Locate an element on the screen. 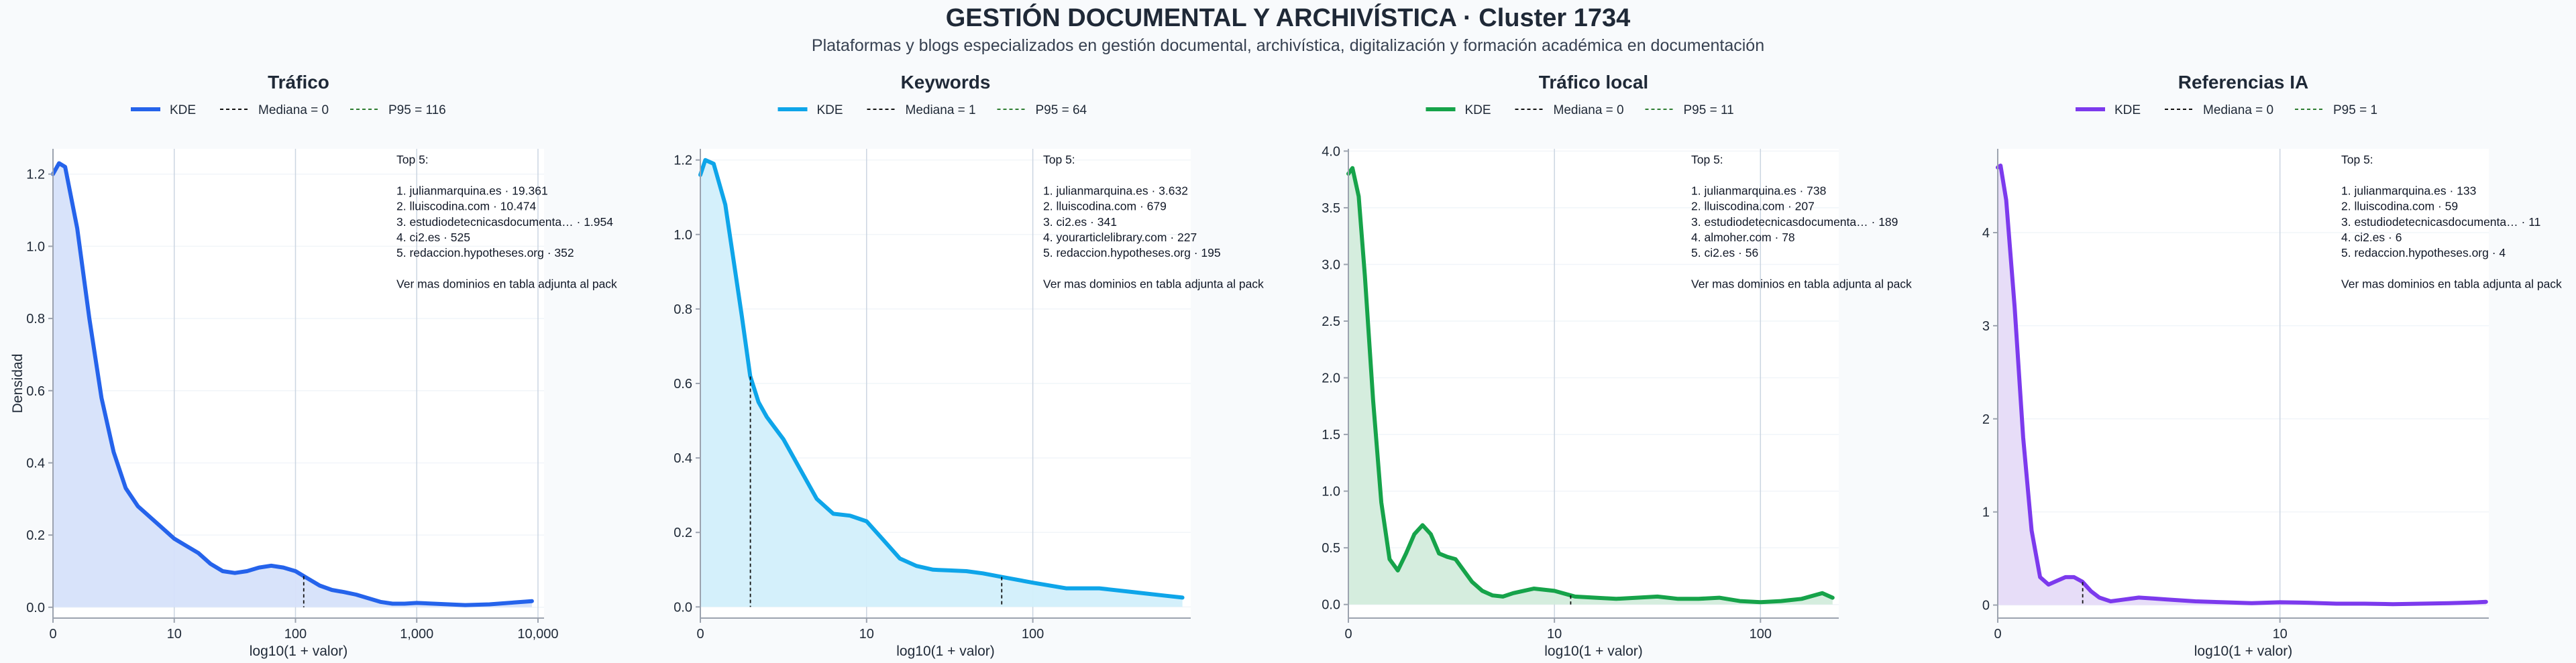 The image size is (2576, 663). y-tick-label: 3.0 is located at coordinates (1331, 264).